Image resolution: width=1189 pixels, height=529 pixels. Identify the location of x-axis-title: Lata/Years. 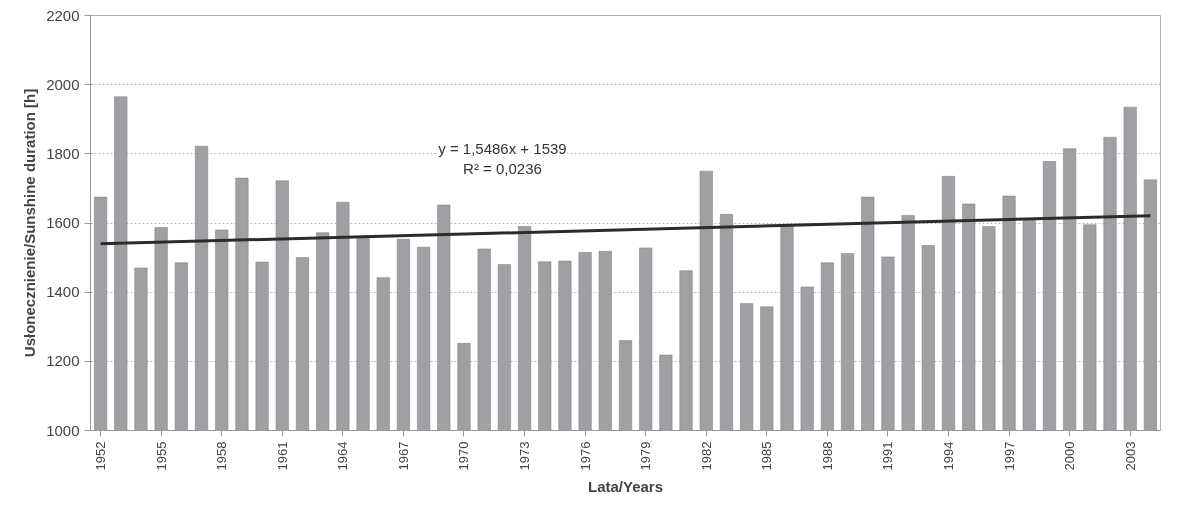
(625, 487).